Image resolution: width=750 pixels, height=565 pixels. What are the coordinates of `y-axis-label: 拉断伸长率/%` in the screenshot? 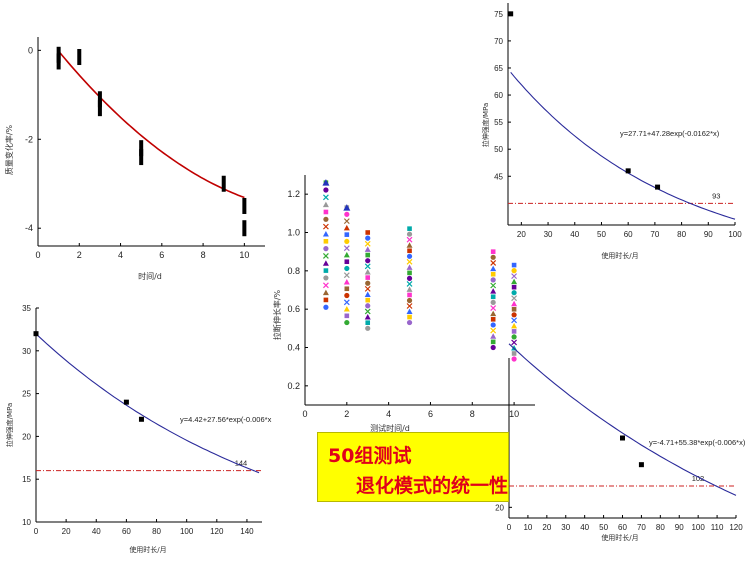 It's located at (277, 314).